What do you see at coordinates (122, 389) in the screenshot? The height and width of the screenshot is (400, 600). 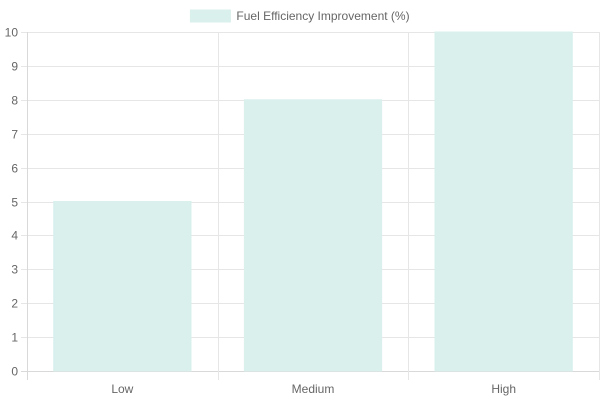 I see `x-tick-label: Low` at bounding box center [122, 389].